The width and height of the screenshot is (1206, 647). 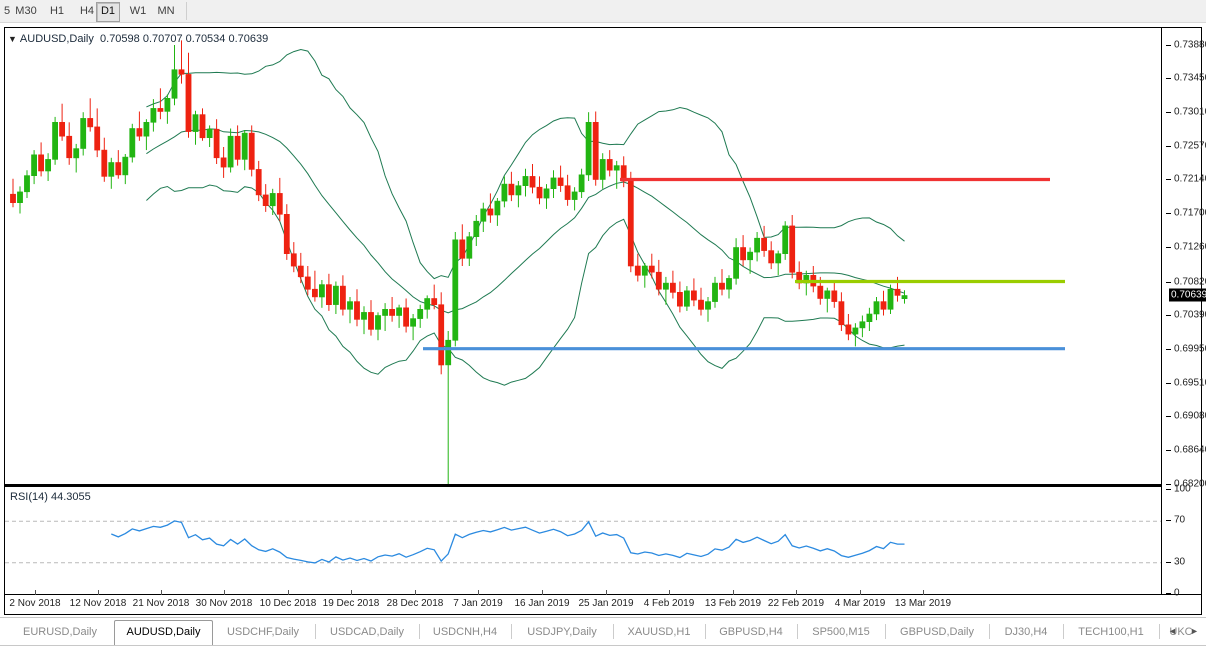 What do you see at coordinates (478, 603) in the screenshot?
I see `date-axis-label: 7 Jan 2019` at bounding box center [478, 603].